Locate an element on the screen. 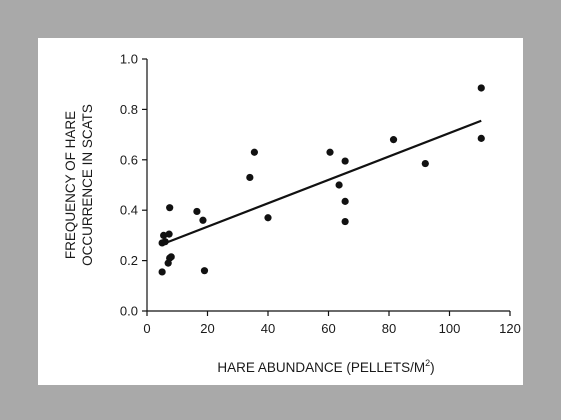 This screenshot has width=561, height=420. x-axis-label-suffix: ) is located at coordinates (432, 367).